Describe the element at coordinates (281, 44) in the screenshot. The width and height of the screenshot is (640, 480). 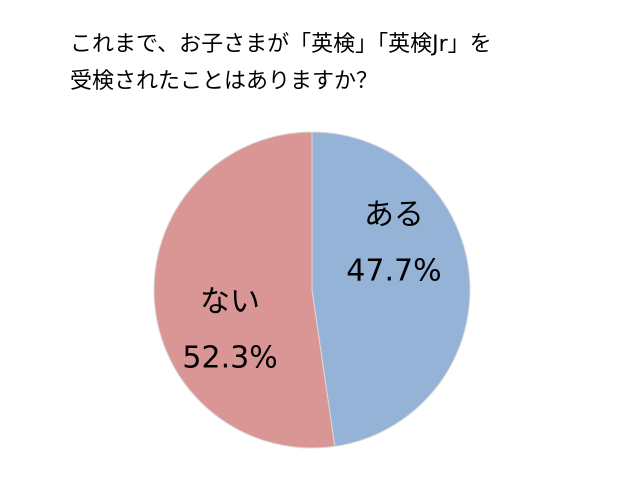
I see `chart-title: これまで、お子さまが「英検」「英検Jr」を` at that location.